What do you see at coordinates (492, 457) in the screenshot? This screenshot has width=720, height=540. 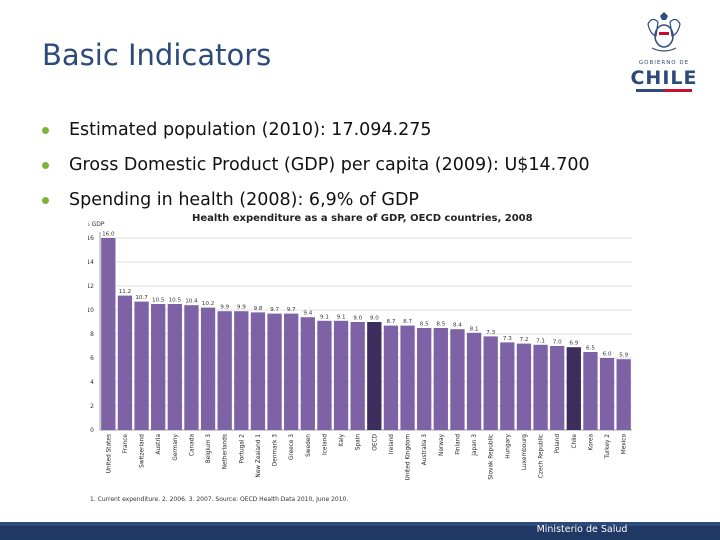 I see `x-tick-label: Slovak Republic` at bounding box center [492, 457].